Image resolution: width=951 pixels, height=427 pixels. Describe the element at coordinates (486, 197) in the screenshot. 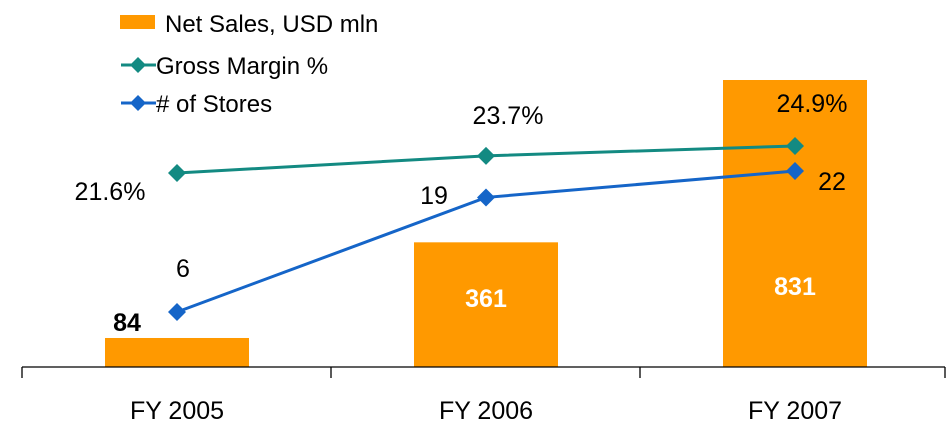

I see `stores-point-fy-2006` at that location.